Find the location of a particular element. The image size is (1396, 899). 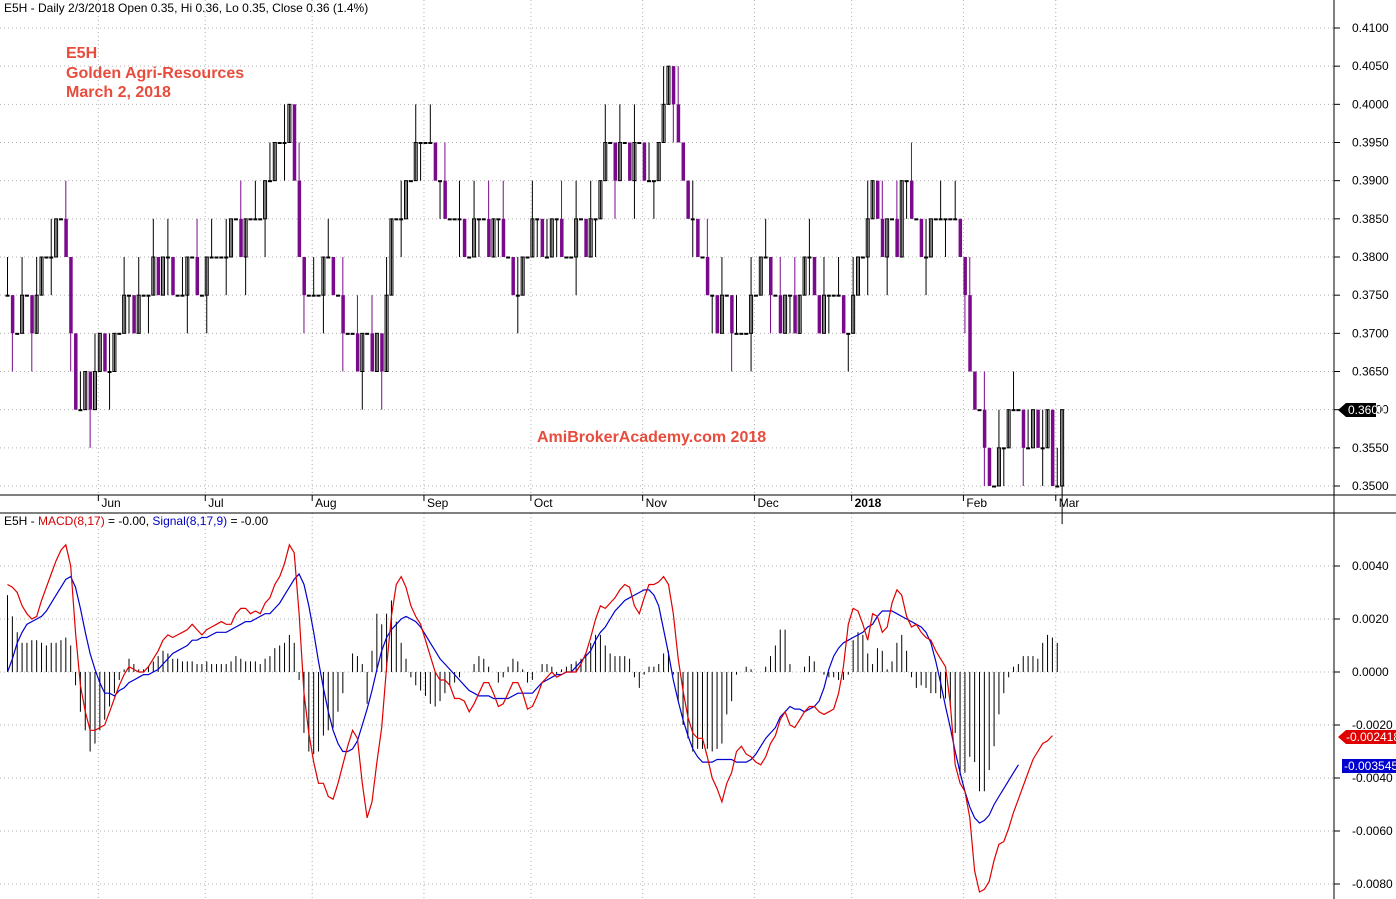

macd-value-tag: -0.002418 is located at coordinates (1367, 737).